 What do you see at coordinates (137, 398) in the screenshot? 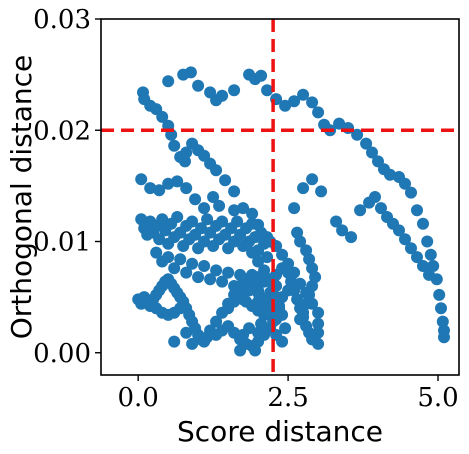
I see `x-tick-label: 0.0` at bounding box center [137, 398].